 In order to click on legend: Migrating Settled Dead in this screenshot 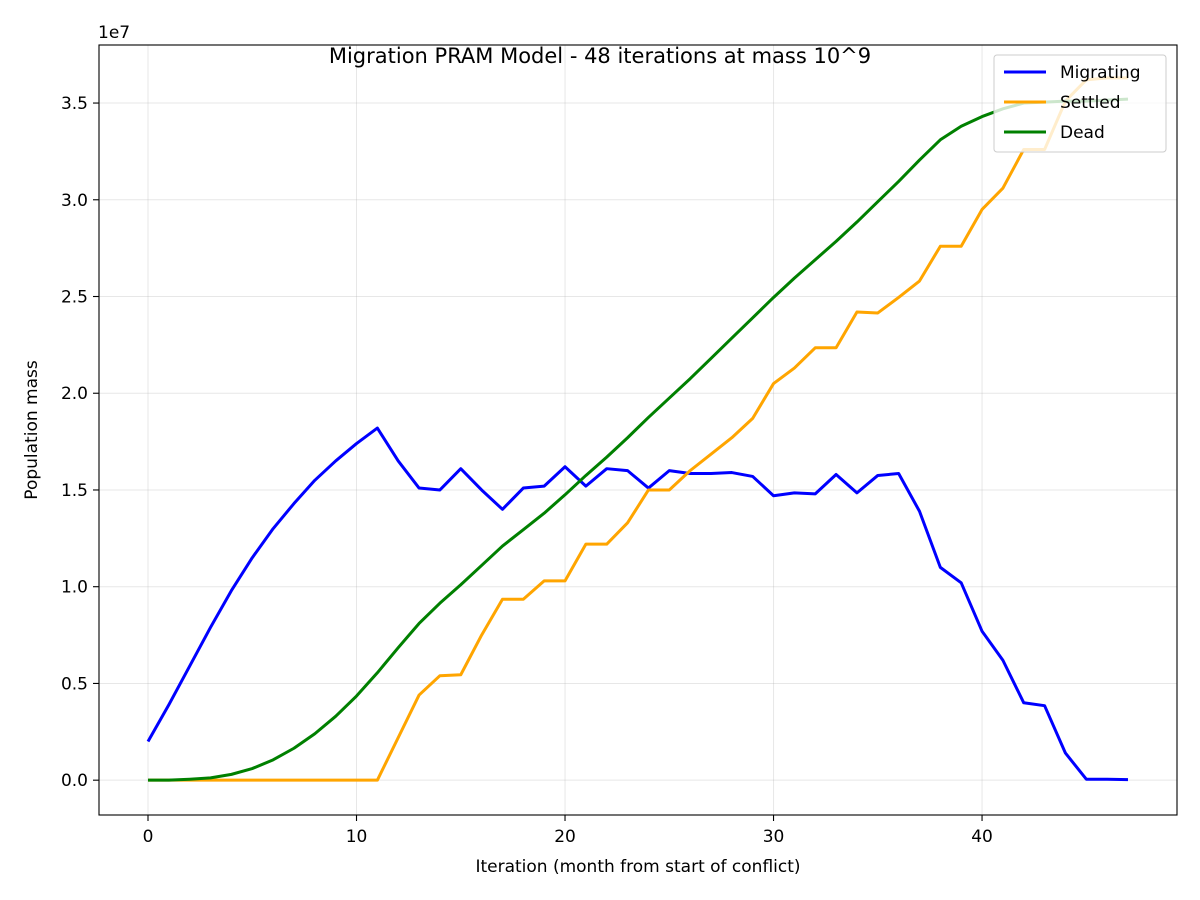, I will do `click(1080, 103)`.